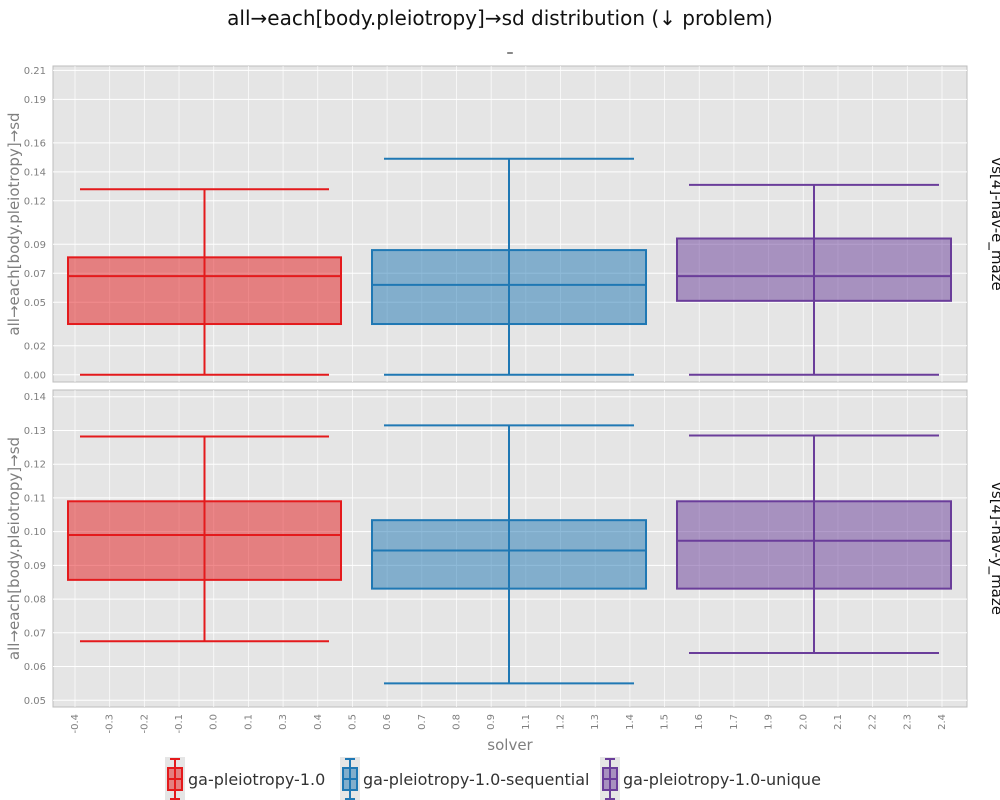  Describe the element at coordinates (256, 779) in the screenshot. I see `legend-label: ga-pleiotropy-1.0` at that location.